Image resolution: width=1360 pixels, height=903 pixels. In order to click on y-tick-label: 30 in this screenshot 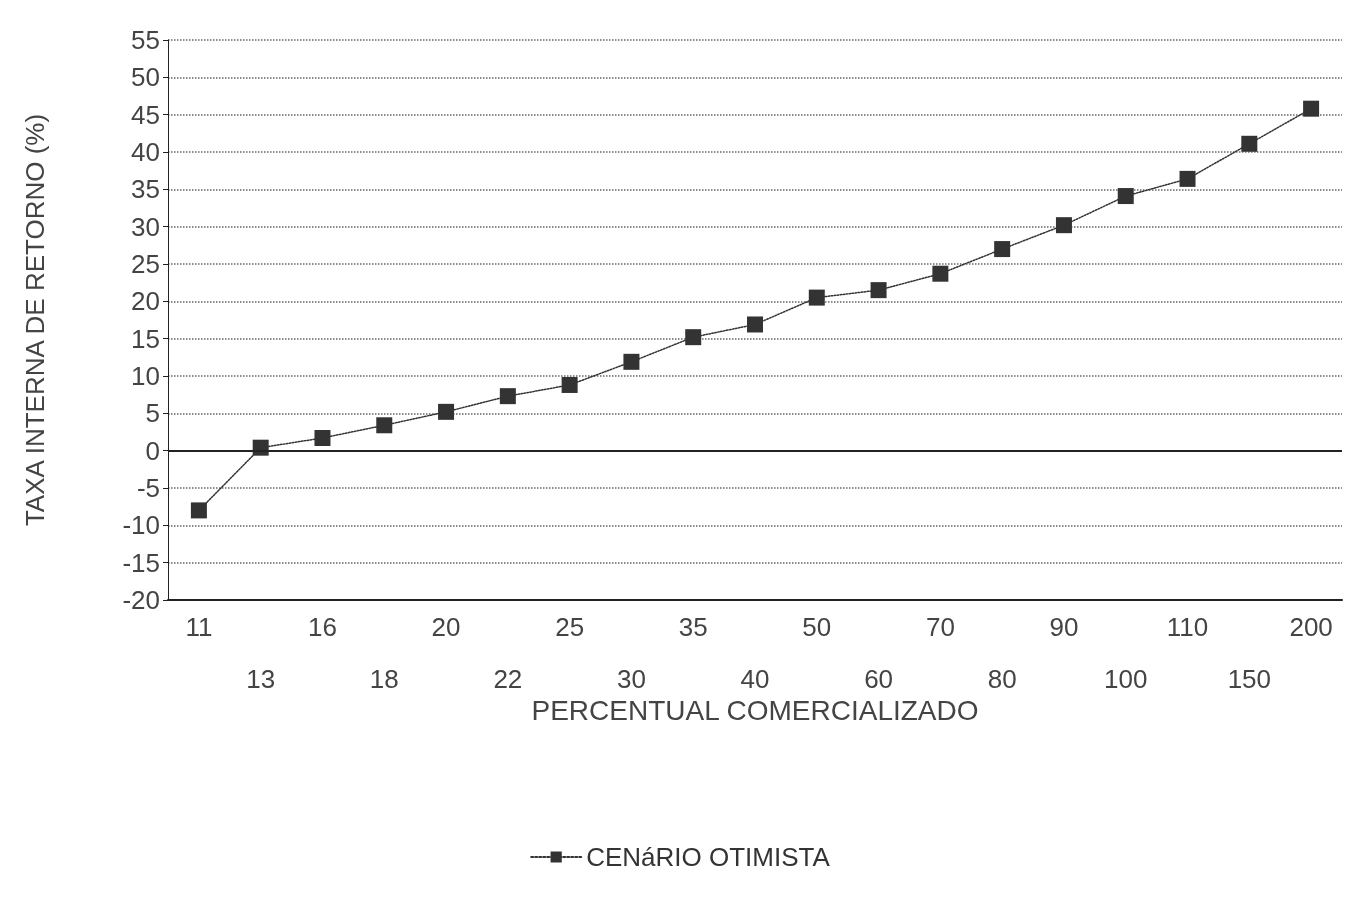, I will do `click(145, 226)`.